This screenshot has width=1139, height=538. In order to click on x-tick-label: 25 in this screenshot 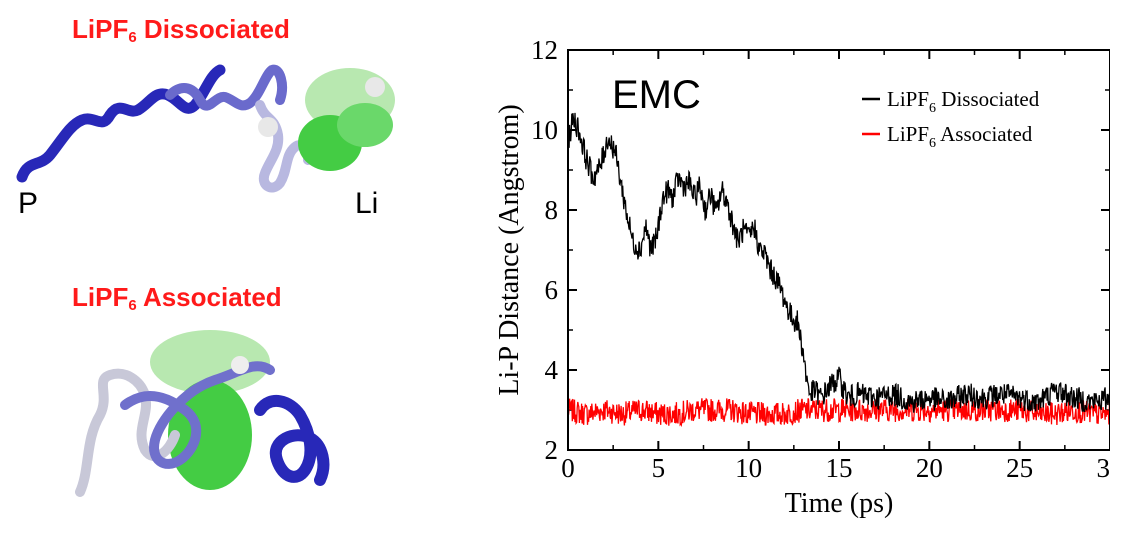, I will do `click(1019, 468)`.